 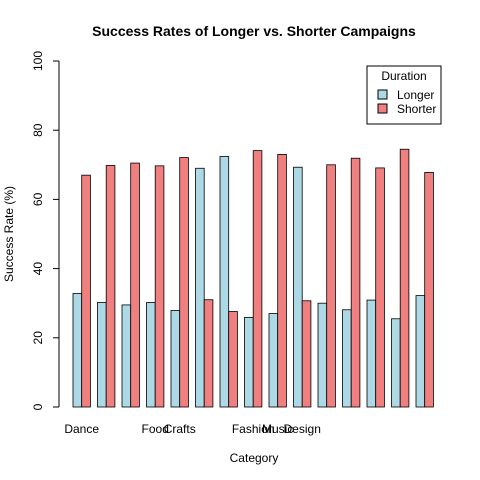 I want to click on x-tick-label-fashion: Fashion, so click(x=253, y=429).